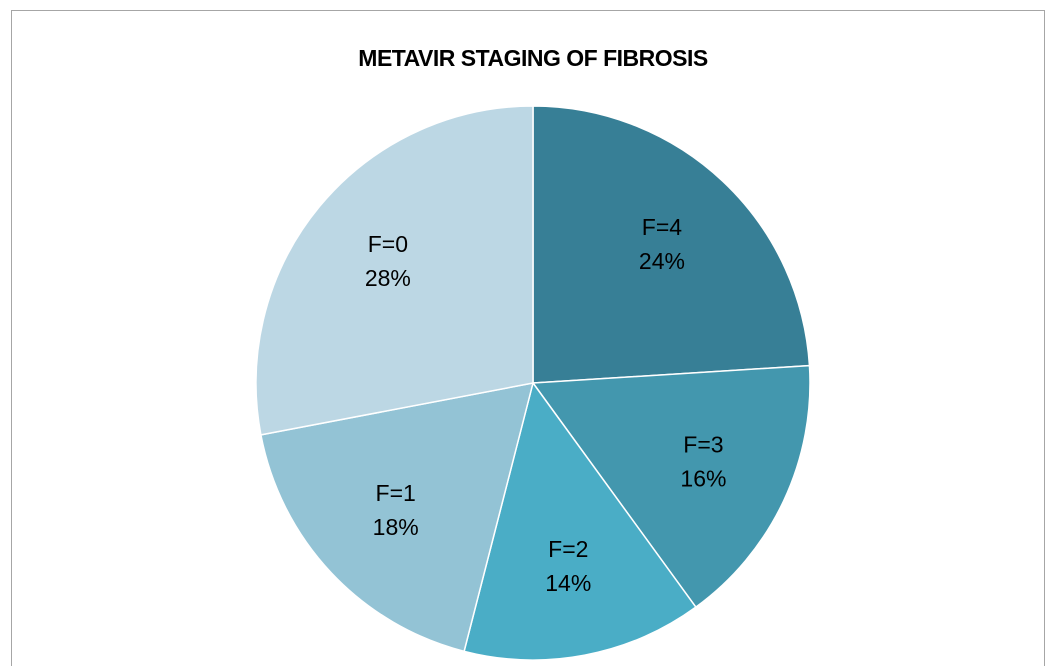 The image size is (1056, 666). I want to click on slice-category-label: F=0, so click(388, 244).